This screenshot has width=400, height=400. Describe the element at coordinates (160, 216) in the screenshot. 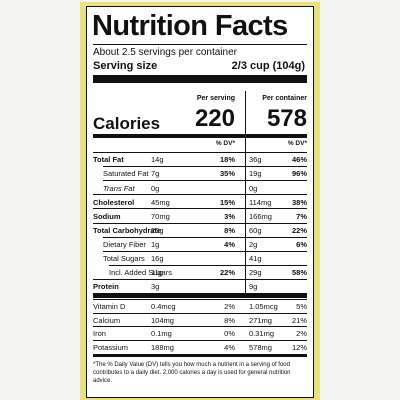

I see `amount: 70mg` at that location.